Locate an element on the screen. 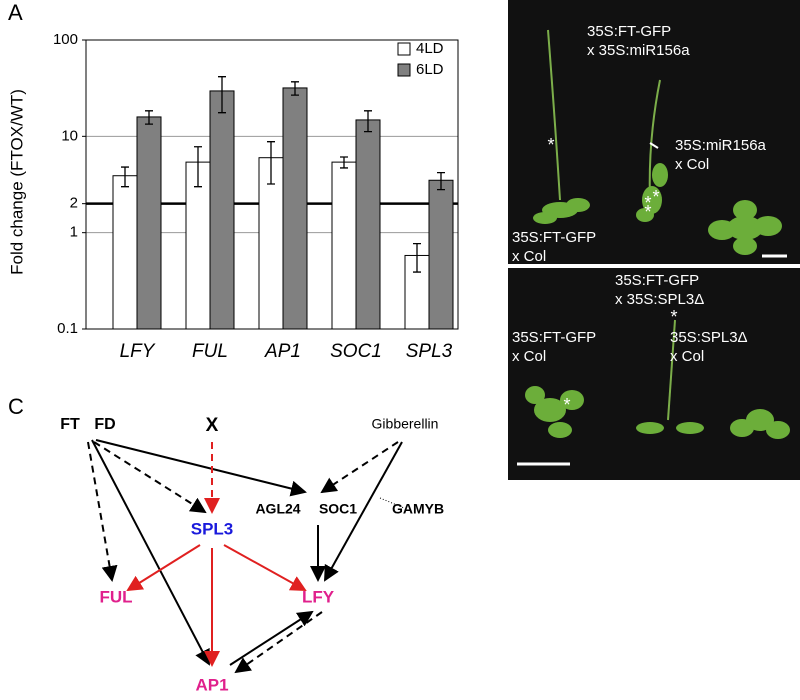  diagram-node: Gibberellin is located at coordinates (405, 424).